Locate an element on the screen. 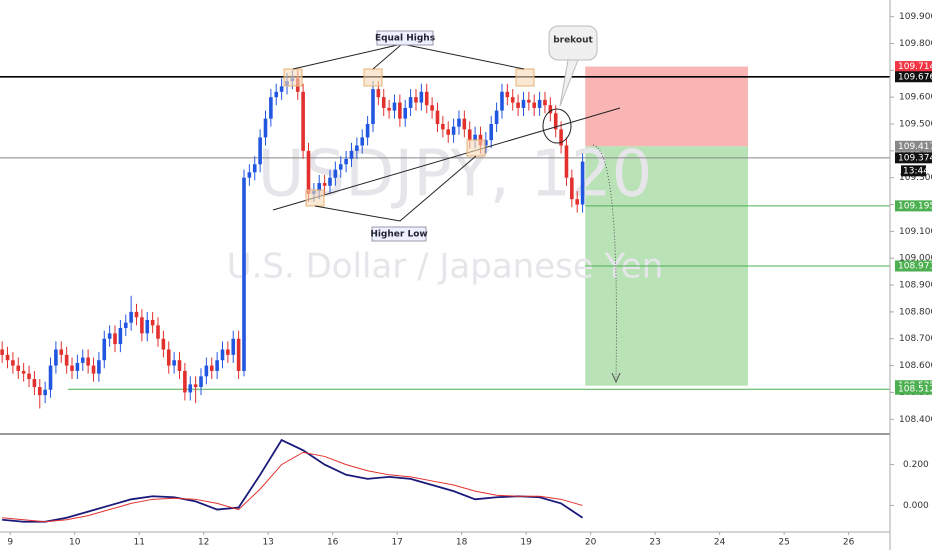 Image resolution: width=932 pixels, height=554 pixels. y-tick-label: 109.800 is located at coordinates (915, 44).